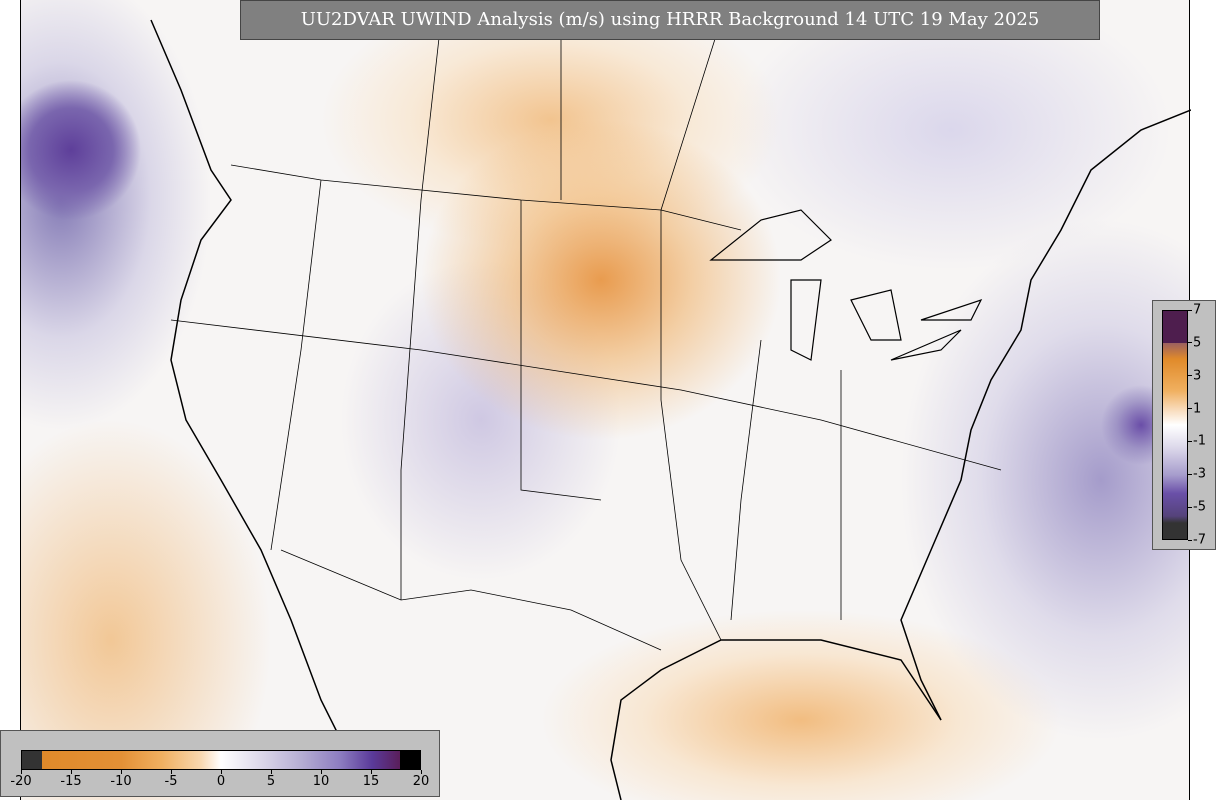 Image resolution: width=1216 pixels, height=800 pixels. I want to click on colorbar-tick-label: -1, so click(1199, 441).